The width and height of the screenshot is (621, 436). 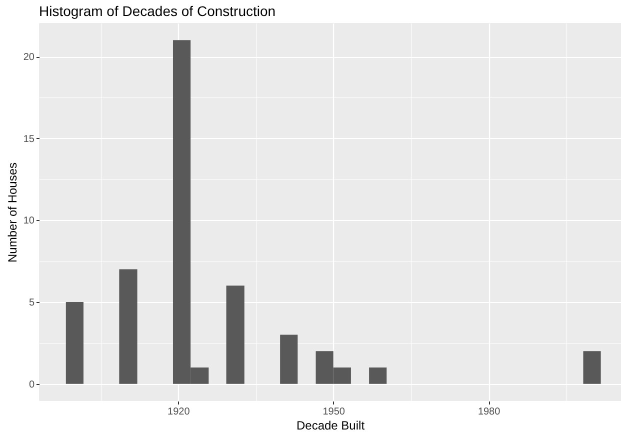 What do you see at coordinates (29, 221) in the screenshot?
I see `y-tick-label: 10` at bounding box center [29, 221].